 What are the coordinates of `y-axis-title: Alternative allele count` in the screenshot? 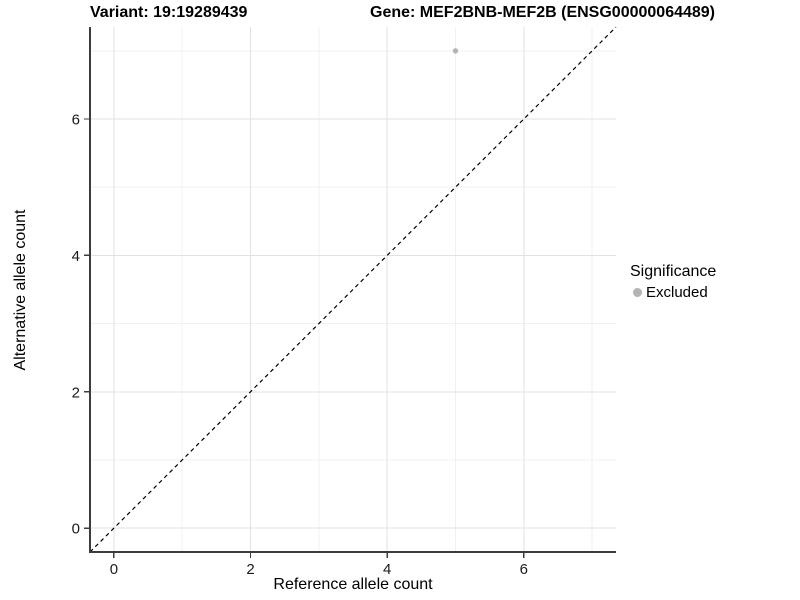 It's located at (20, 290).